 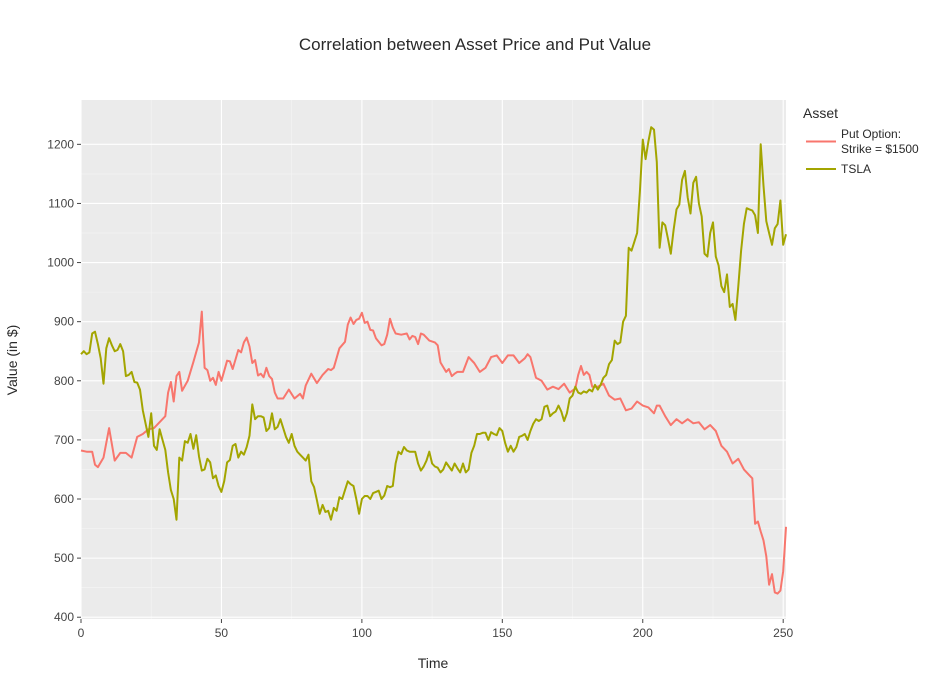 I want to click on y-axis-ticks: 400 500 600 700 800 900 1000 1100 1200, so click(x=64, y=380).